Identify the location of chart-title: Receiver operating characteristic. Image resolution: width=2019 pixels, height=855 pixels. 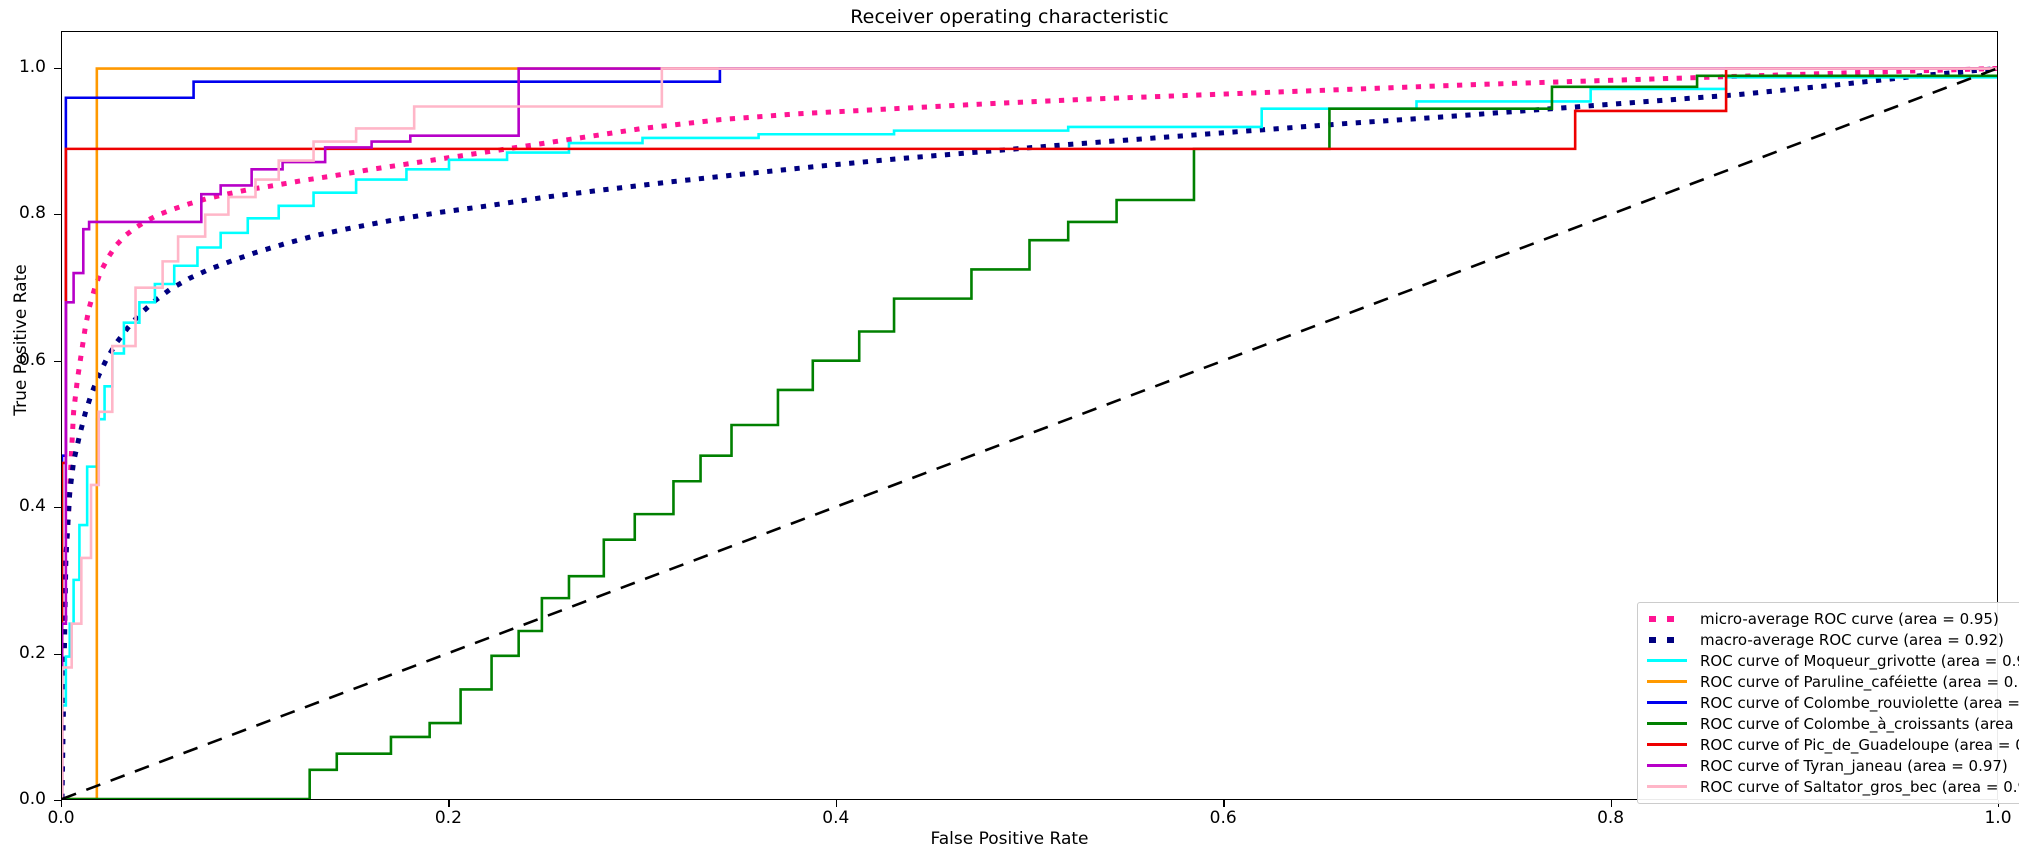
(1009, 17).